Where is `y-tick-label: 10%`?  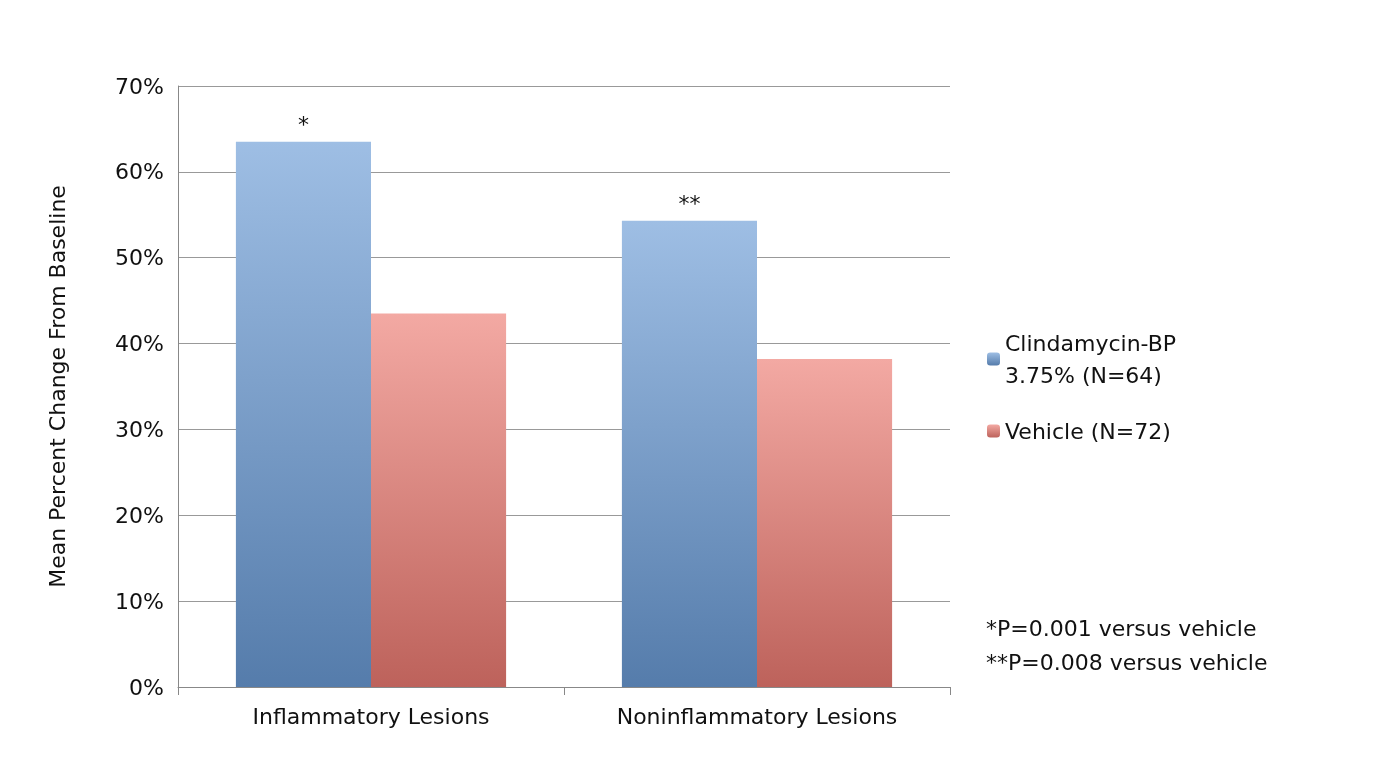
y-tick-label: 10% is located at coordinates (139, 601).